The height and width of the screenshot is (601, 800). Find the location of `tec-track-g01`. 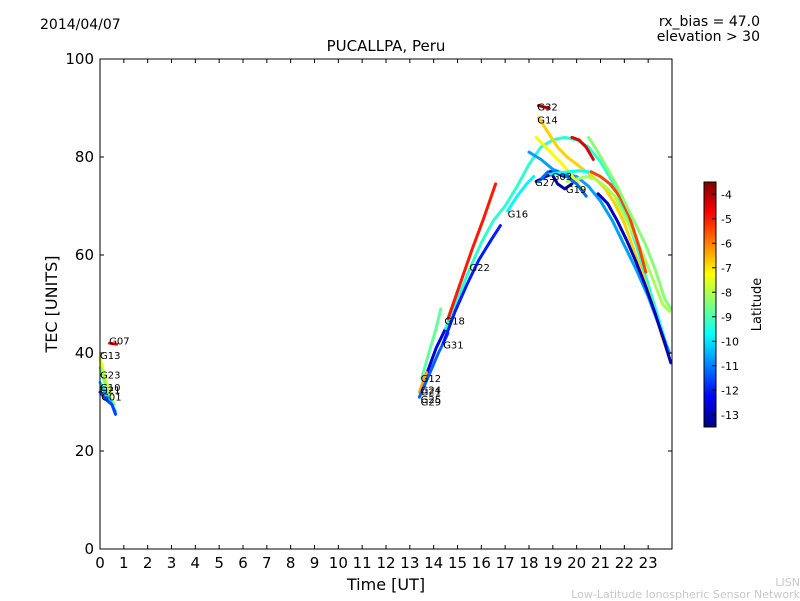

tec-track-g01 is located at coordinates (107, 403).